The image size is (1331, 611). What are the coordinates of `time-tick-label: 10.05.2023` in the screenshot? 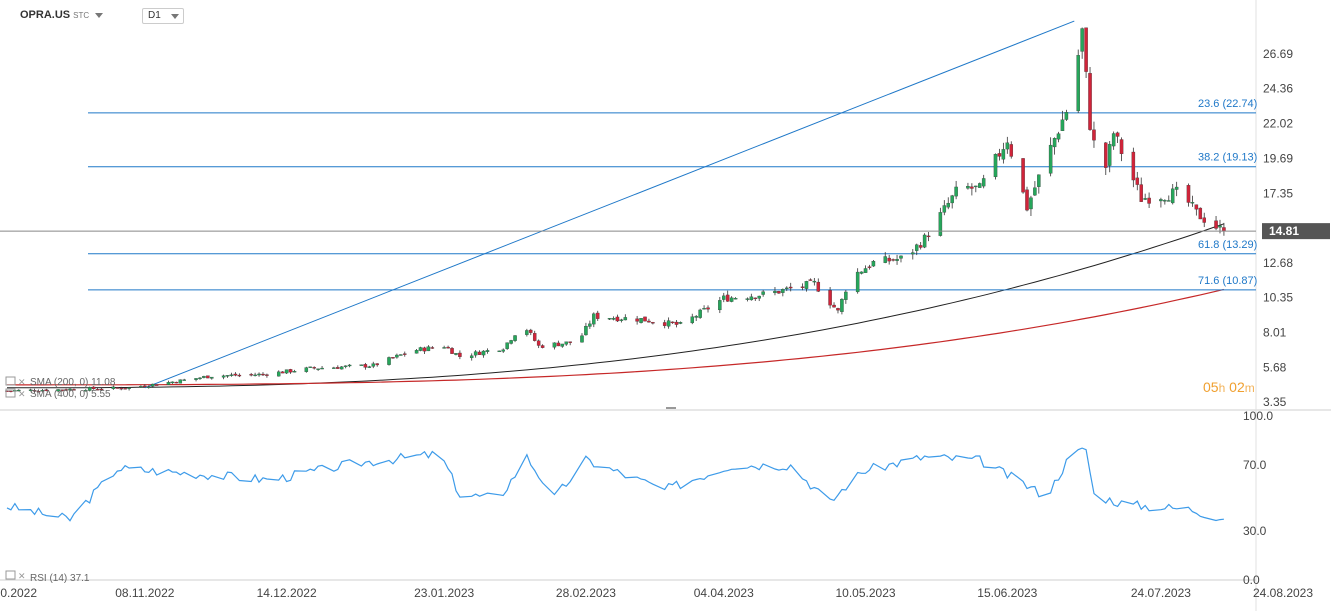 It's located at (866, 593).